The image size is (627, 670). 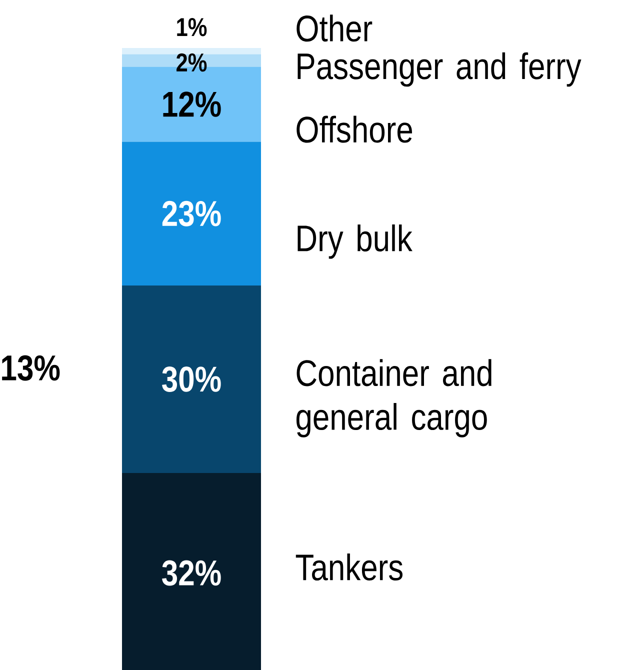 I want to click on data-label: 30%, so click(x=191, y=379).